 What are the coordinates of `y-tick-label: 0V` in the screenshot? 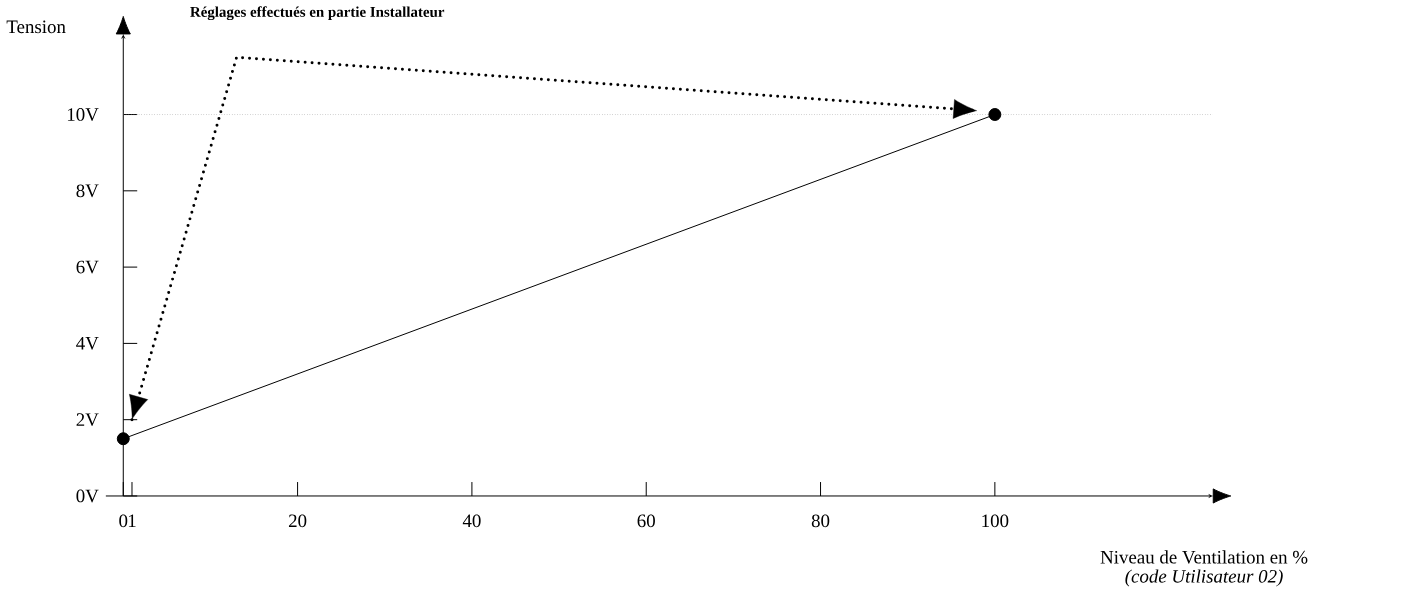 It's located at (87, 496).